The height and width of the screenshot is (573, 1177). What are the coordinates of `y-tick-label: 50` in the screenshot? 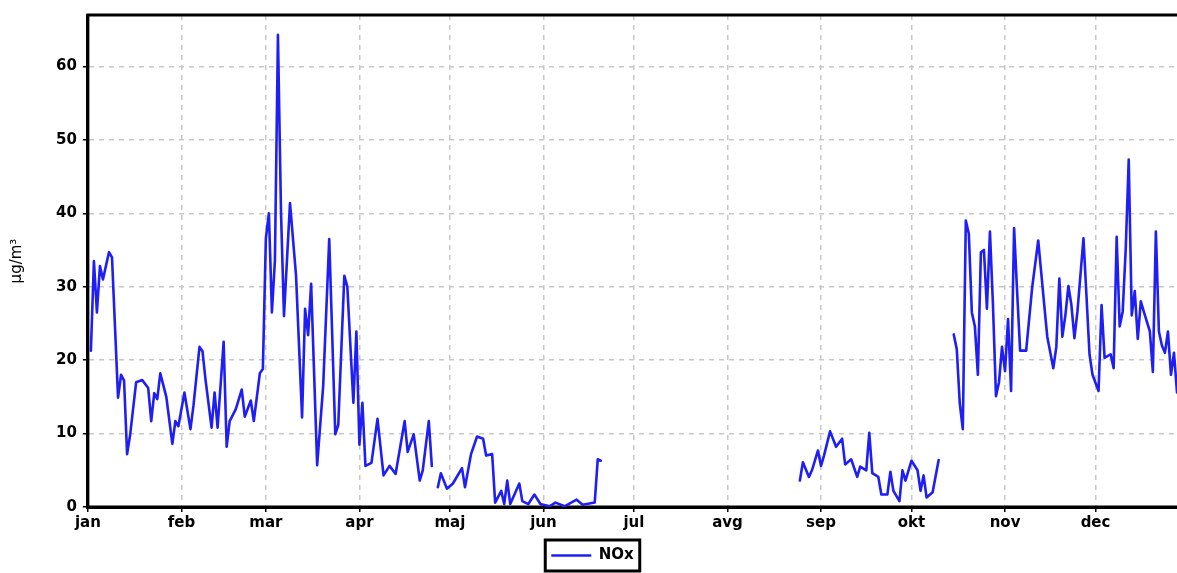 It's located at (66, 138).